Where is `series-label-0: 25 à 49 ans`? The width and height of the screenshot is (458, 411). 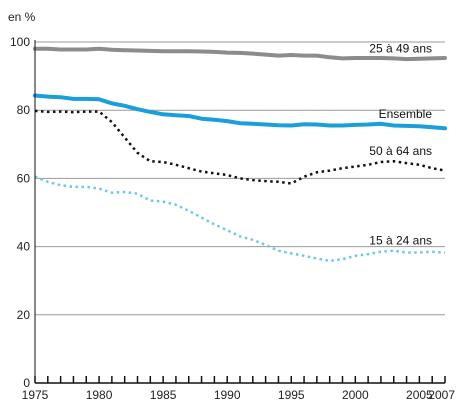 series-label-0: 25 à 49 ans is located at coordinates (400, 49).